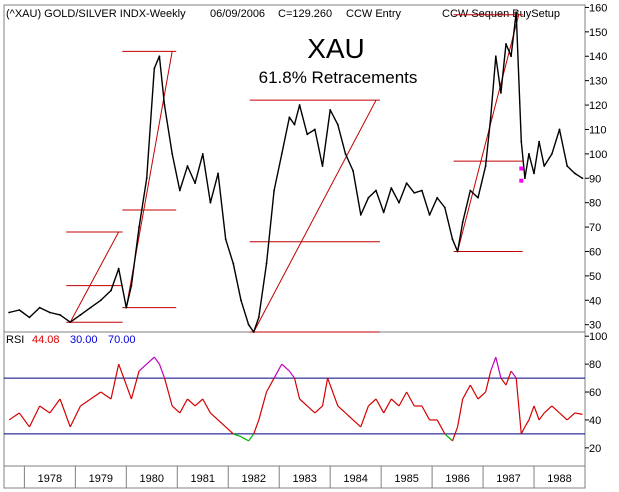 The image size is (619, 492). What do you see at coordinates (595, 204) in the screenshot?
I see `price-y-tick-label: 80` at bounding box center [595, 204].